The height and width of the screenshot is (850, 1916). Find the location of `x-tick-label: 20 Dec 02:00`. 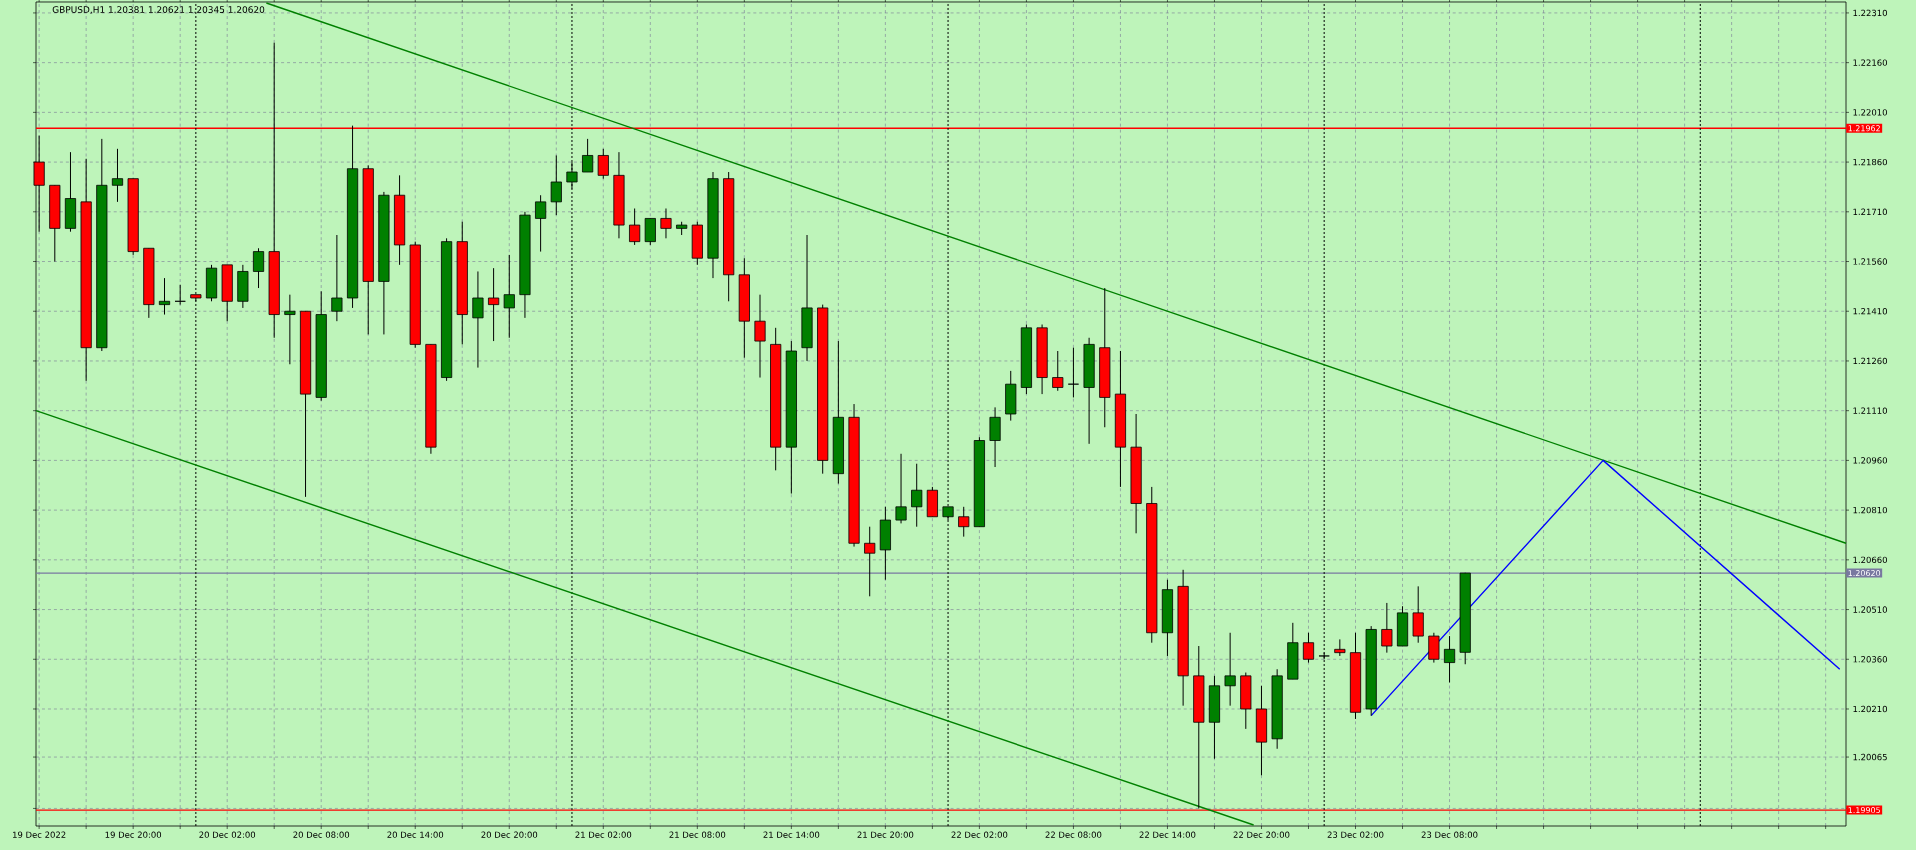

x-tick-label: 20 Dec 02:00 is located at coordinates (227, 834).